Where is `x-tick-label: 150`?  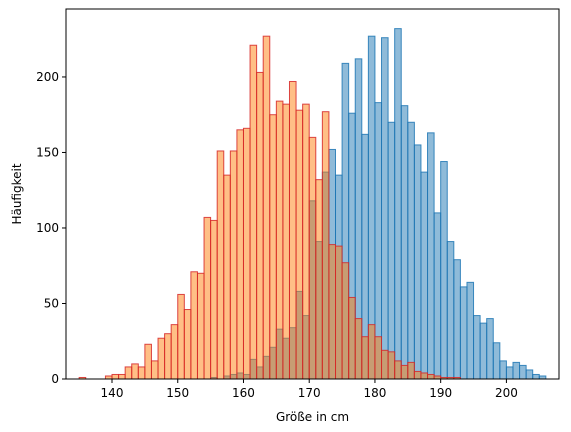 x-tick-label: 150 is located at coordinates (177, 393).